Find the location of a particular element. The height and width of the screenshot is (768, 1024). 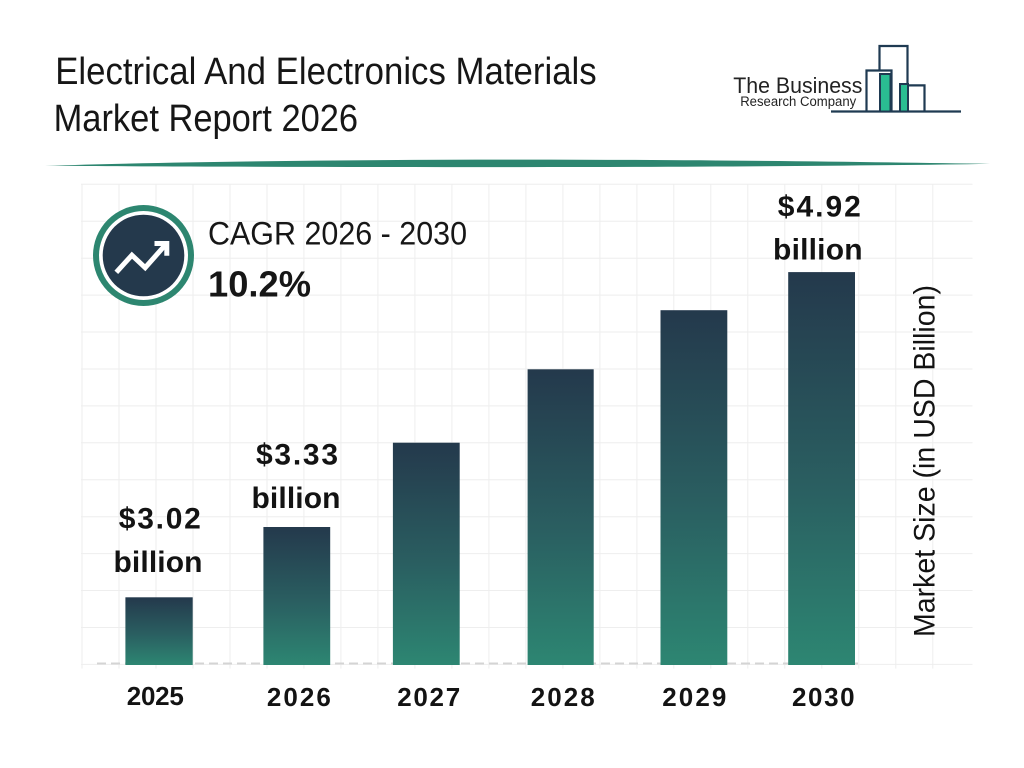

svg-text: Market Report 2026 is located at coordinates (206, 119).